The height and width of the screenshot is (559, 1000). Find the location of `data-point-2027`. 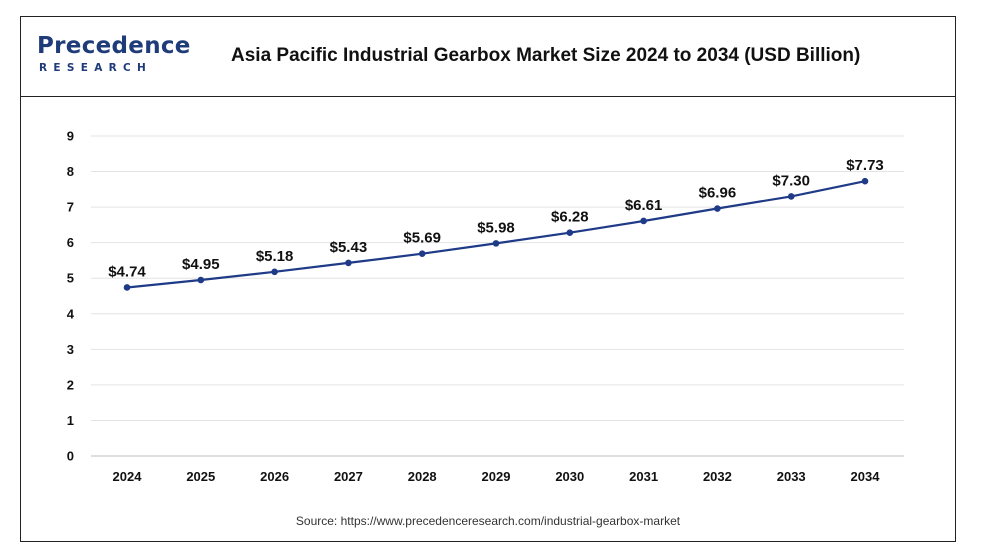

data-point-2027 is located at coordinates (348, 263).